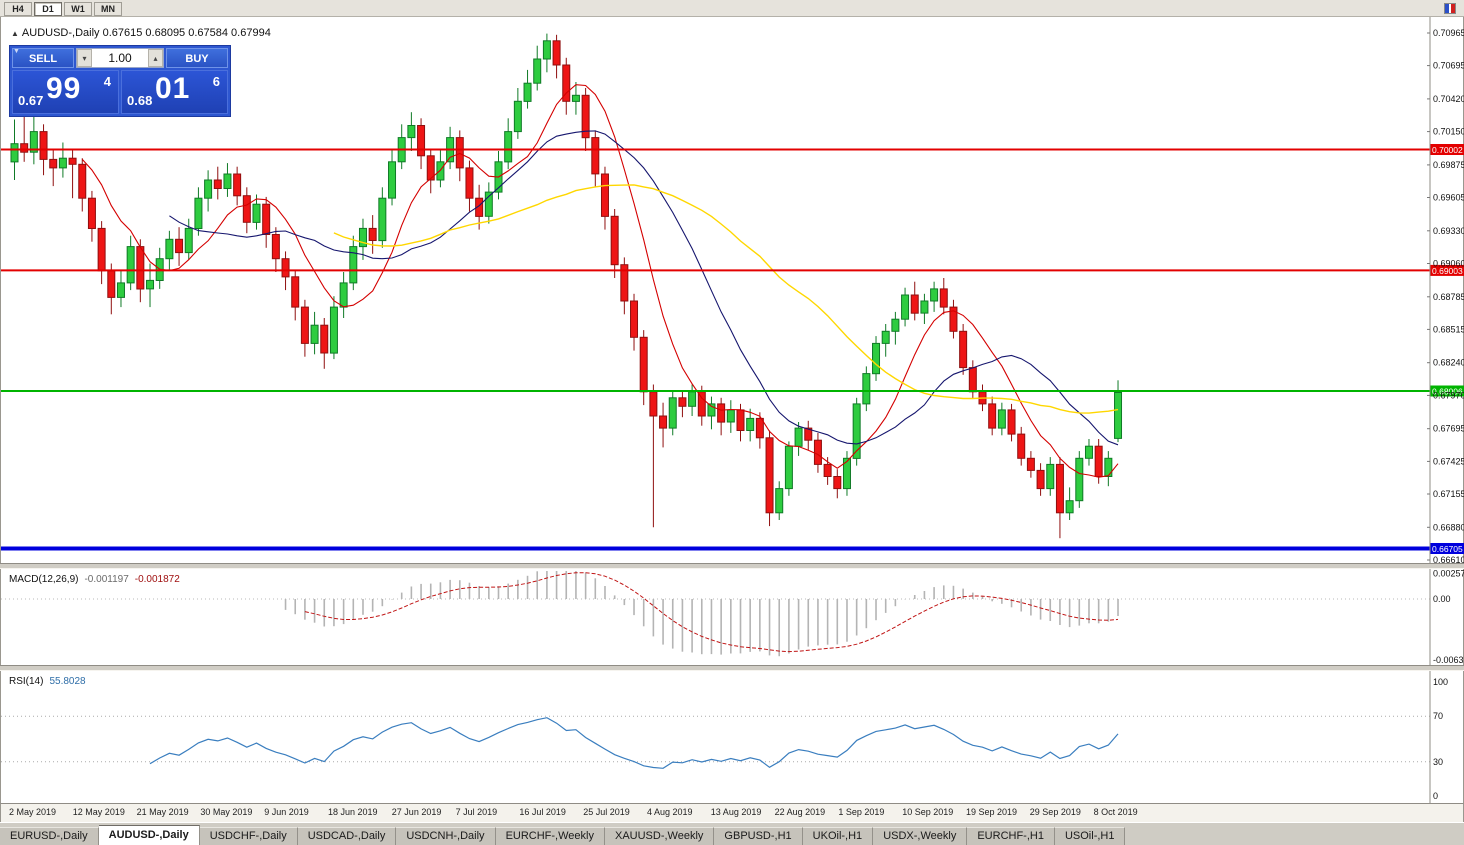  What do you see at coordinates (1448, 198) in the screenshot?
I see `svg-text: 0.69605` at bounding box center [1448, 198].